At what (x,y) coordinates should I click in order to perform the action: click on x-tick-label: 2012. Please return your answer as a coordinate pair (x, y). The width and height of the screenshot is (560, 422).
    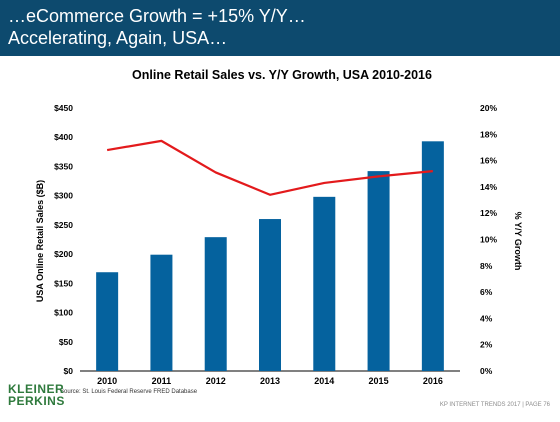
    Looking at the image, I should click on (216, 381).